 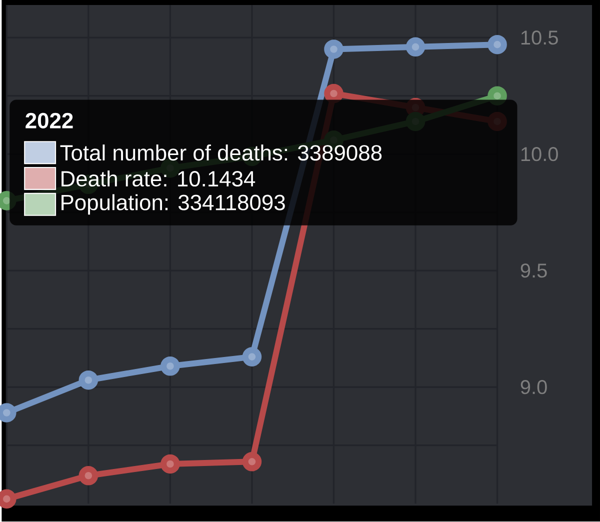 What do you see at coordinates (221, 152) in the screenshot?
I see `annotation: Total number of deaths: 3389088` at bounding box center [221, 152].